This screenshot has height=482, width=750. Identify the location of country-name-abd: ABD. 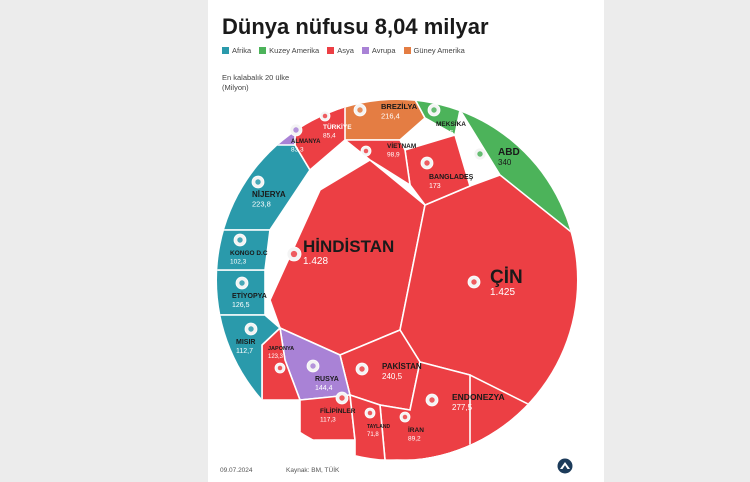
(509, 152).